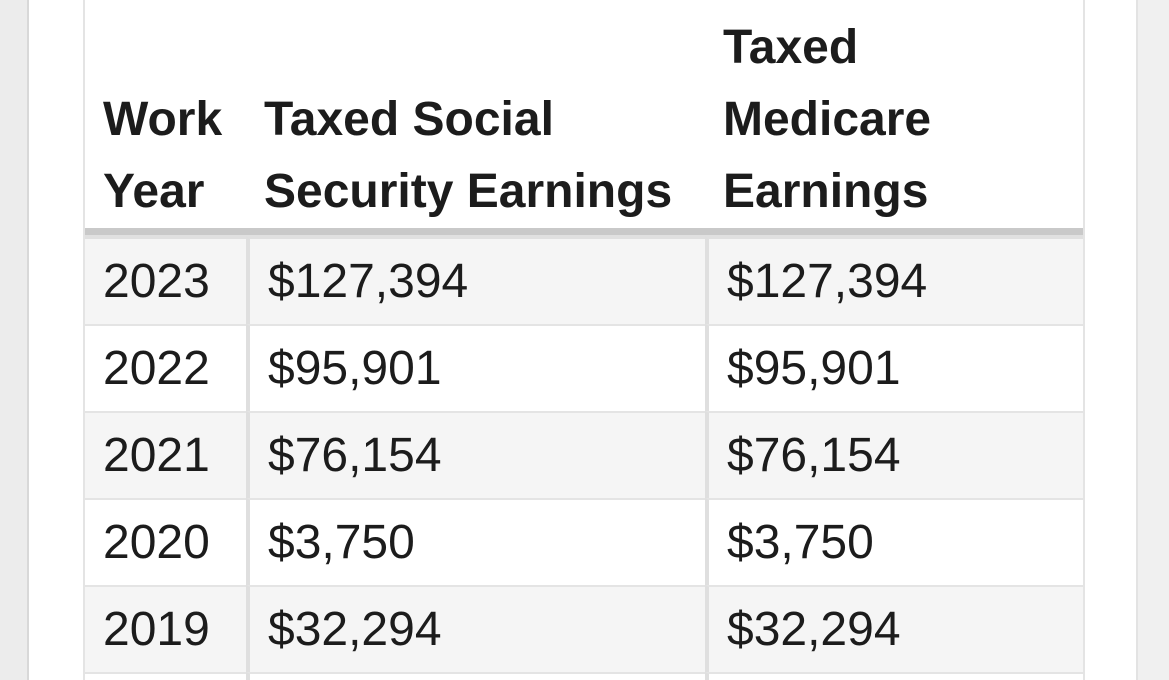 This screenshot has width=1169, height=680. I want to click on page-gutter-right, so click(1152, 340).